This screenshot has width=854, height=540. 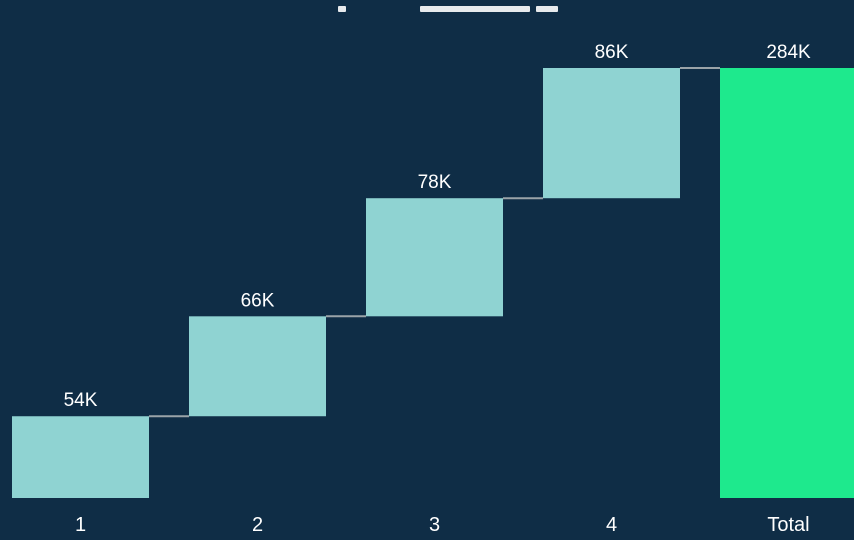 What do you see at coordinates (787, 283) in the screenshot?
I see `bar-total` at bounding box center [787, 283].